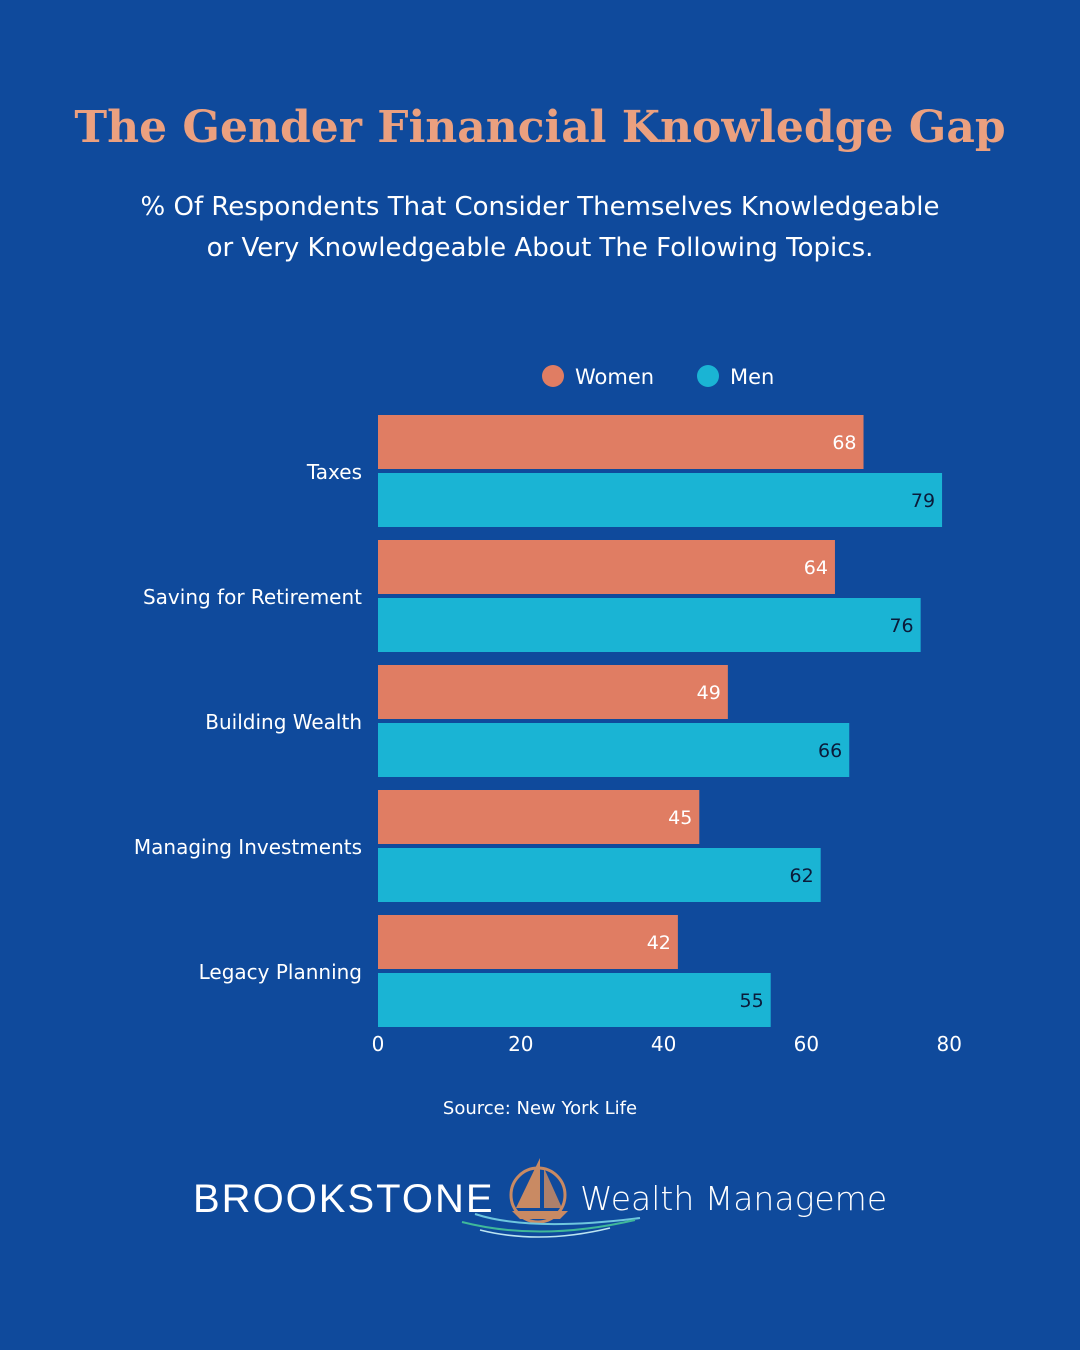 Image resolution: width=1080 pixels, height=1350 pixels. I want to click on x-tick-label: 80, so click(948, 1044).